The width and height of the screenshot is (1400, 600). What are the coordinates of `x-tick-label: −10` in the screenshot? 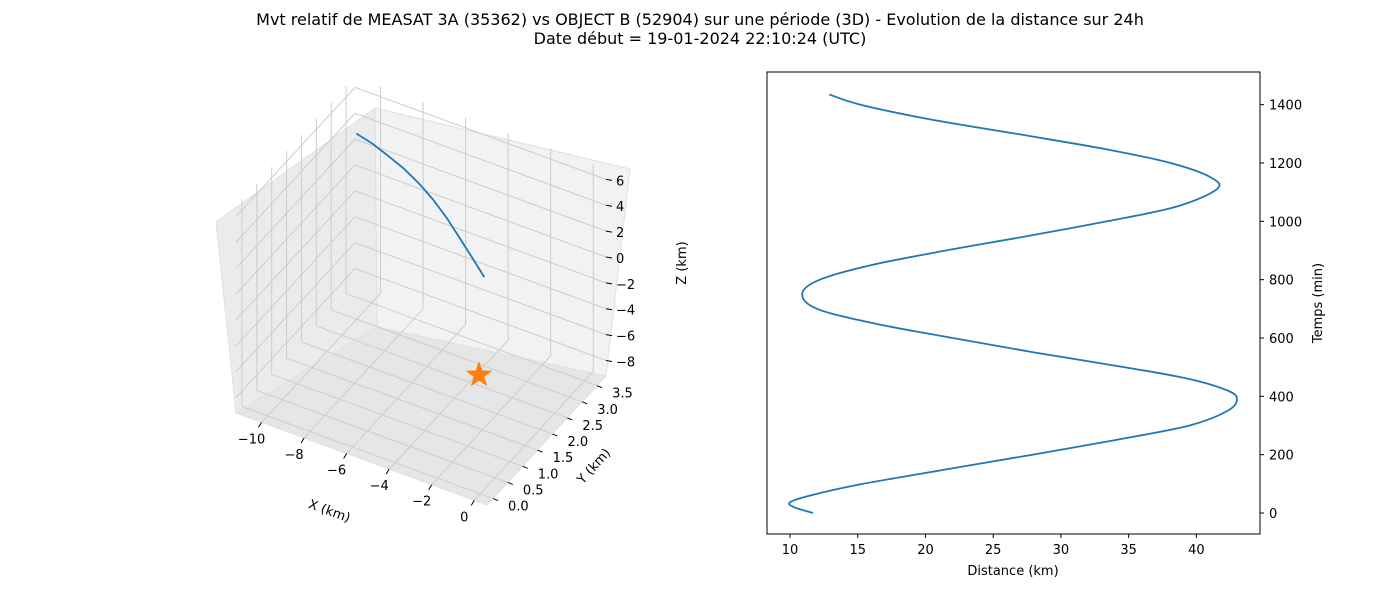 It's located at (251, 439).